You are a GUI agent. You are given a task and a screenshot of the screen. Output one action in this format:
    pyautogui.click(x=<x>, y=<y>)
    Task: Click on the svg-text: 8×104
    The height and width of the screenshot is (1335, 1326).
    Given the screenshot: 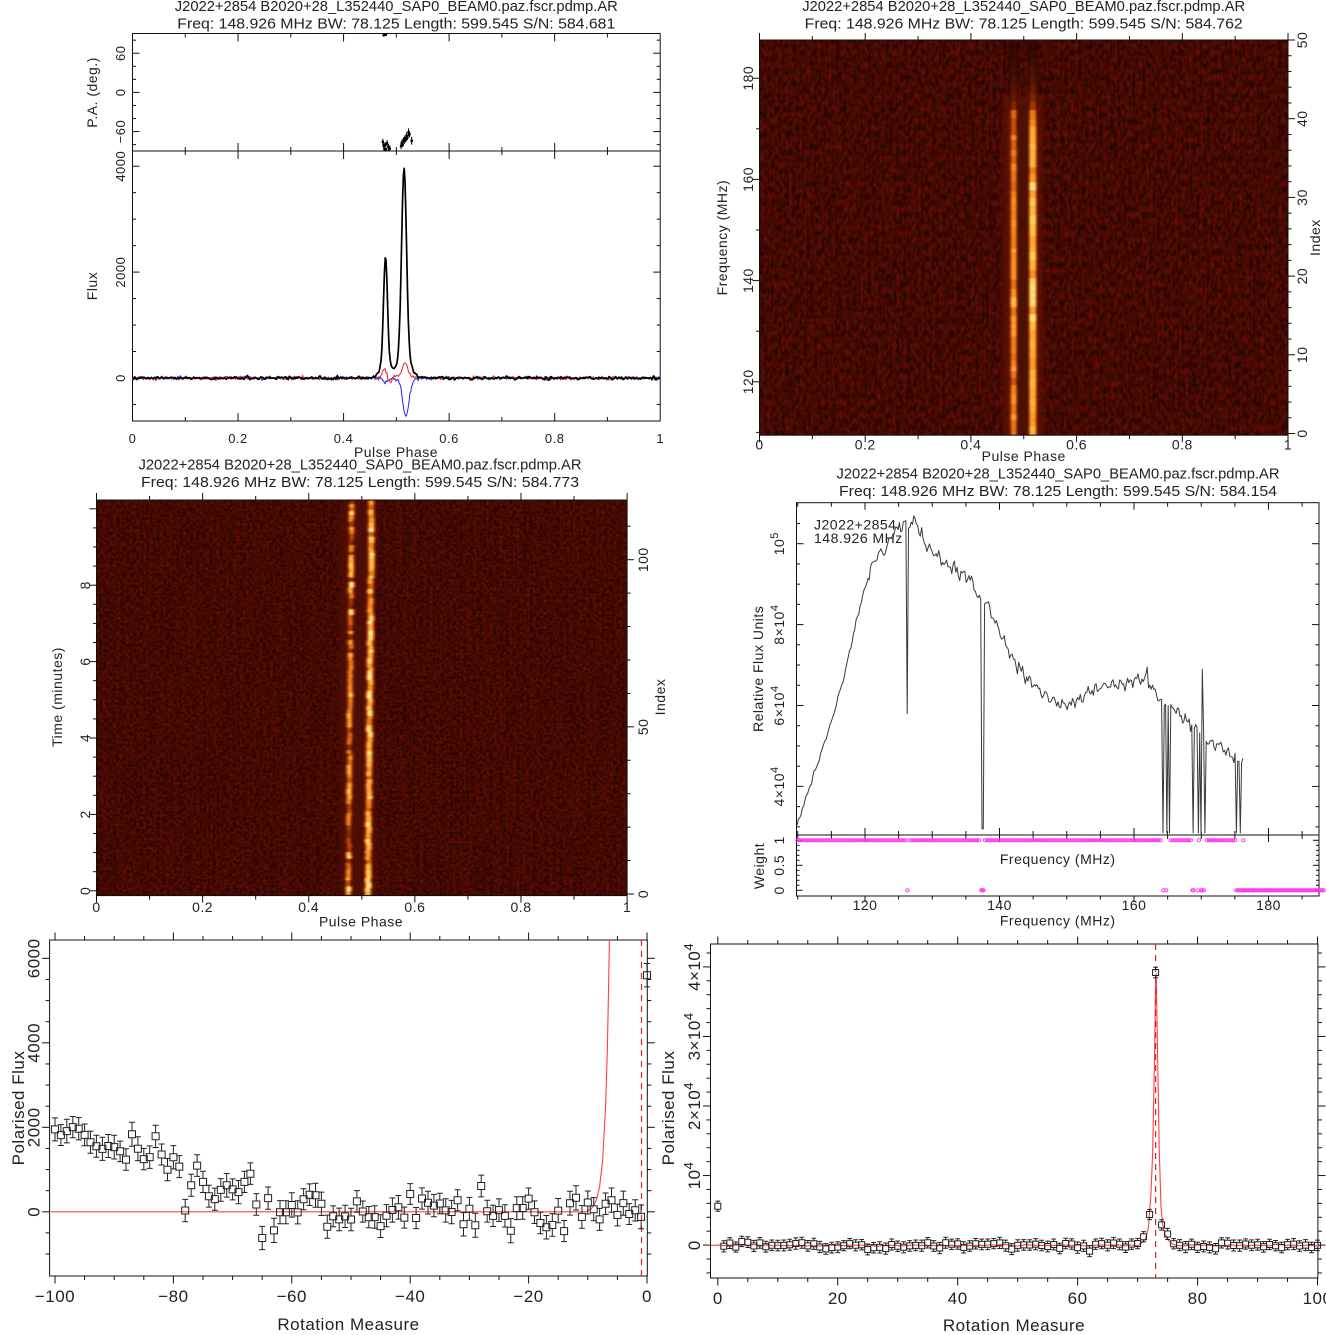 What is the action you would take?
    pyautogui.click(x=778, y=625)
    